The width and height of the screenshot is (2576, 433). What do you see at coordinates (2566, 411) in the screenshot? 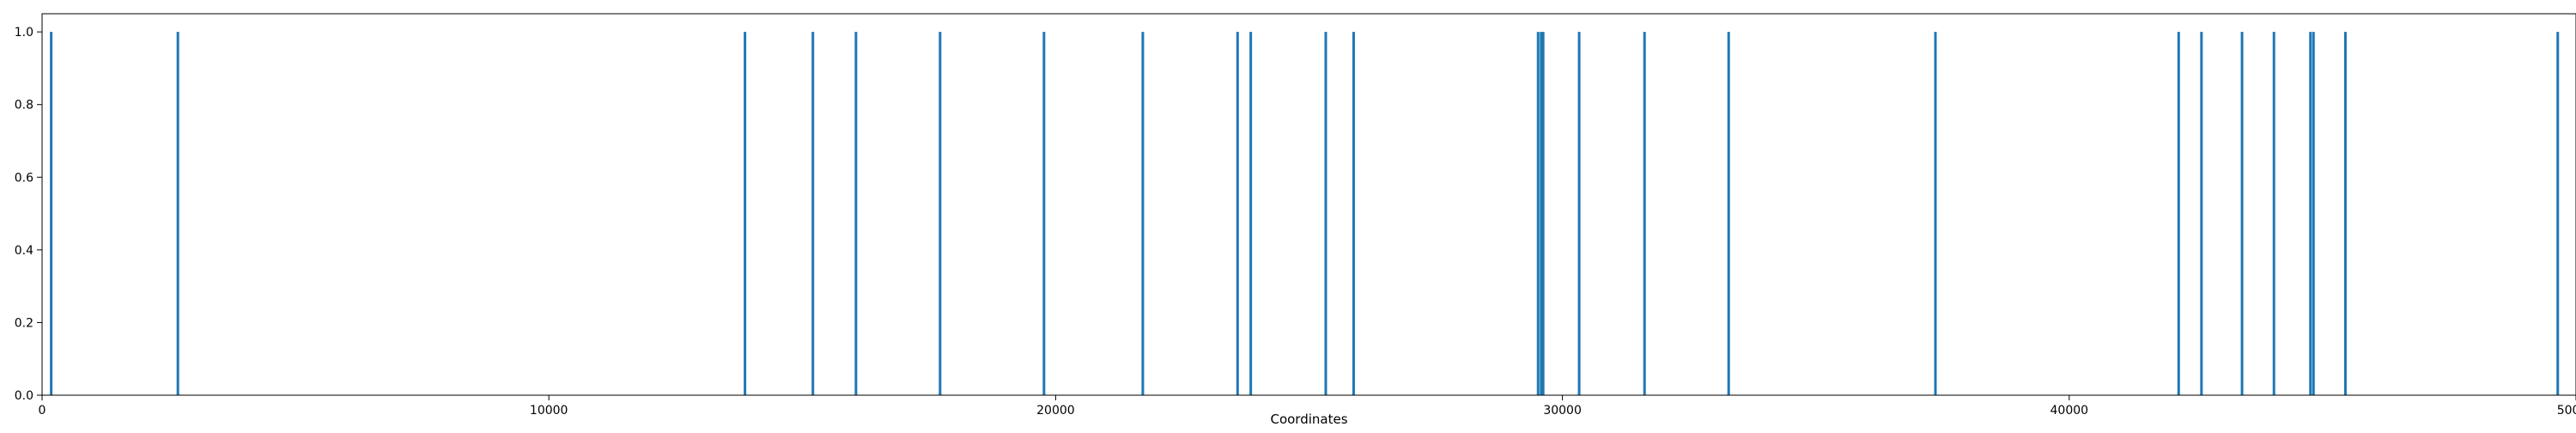
I see `x-tick-label: 50000` at bounding box center [2566, 411].